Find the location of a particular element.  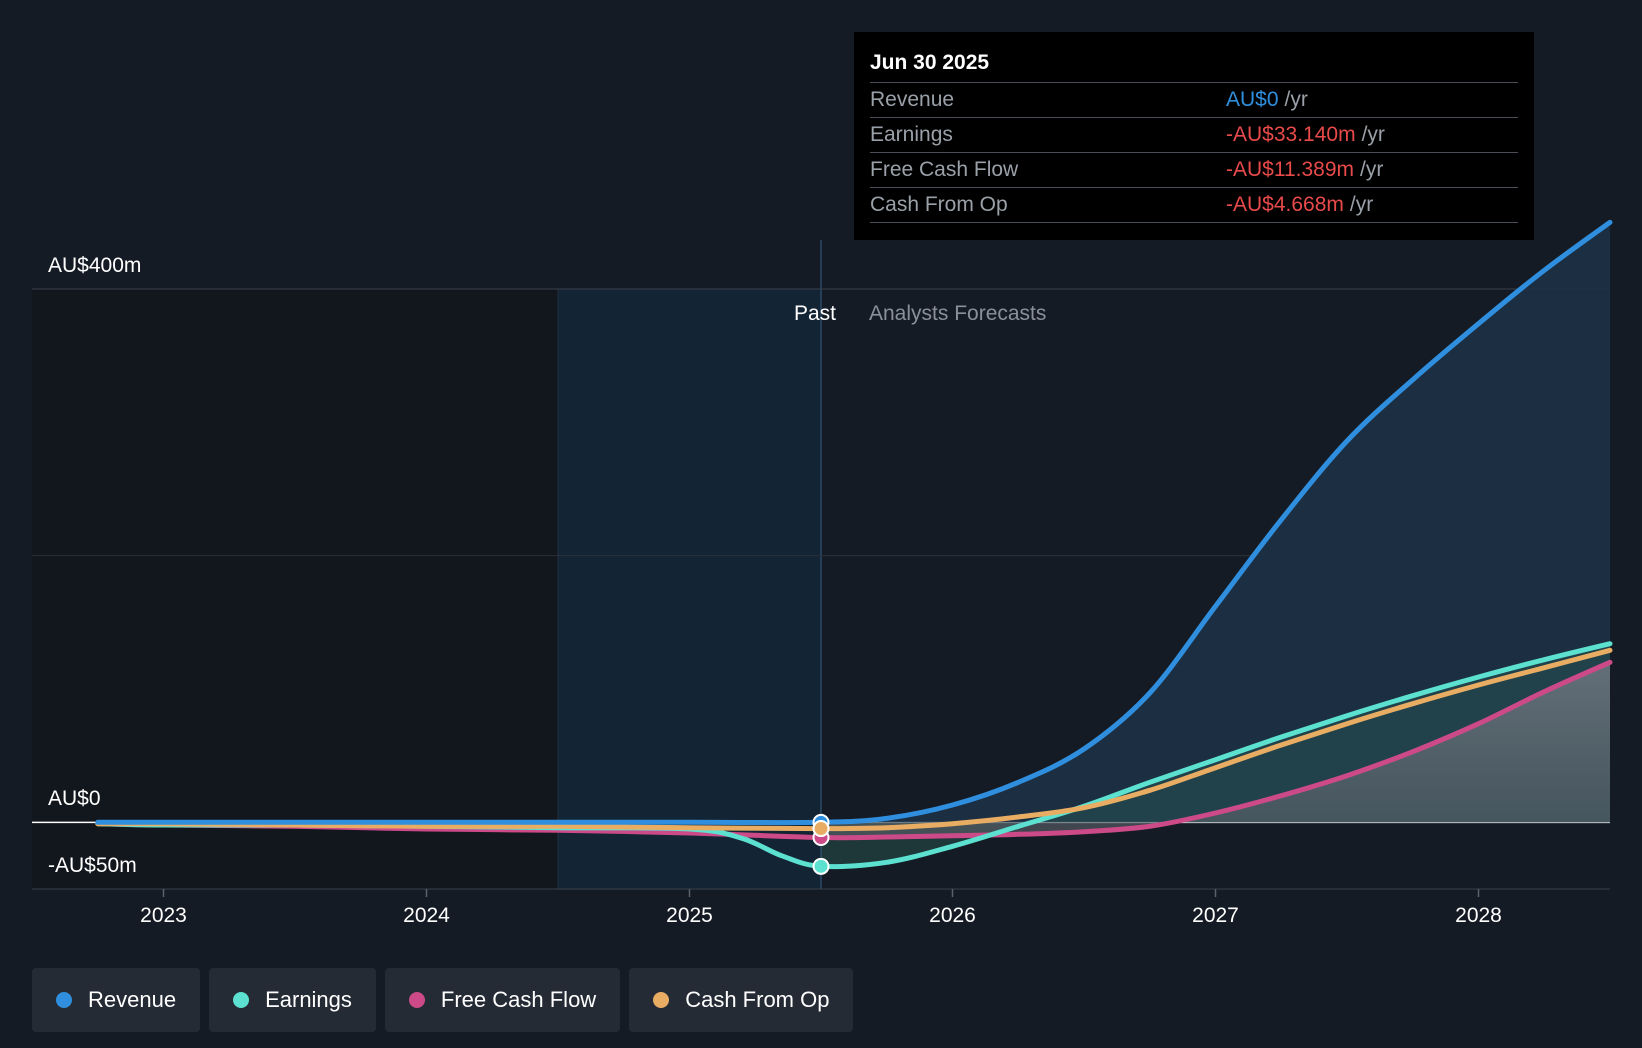

tooltip-date: Jun 30 2025 is located at coordinates (1194, 64).